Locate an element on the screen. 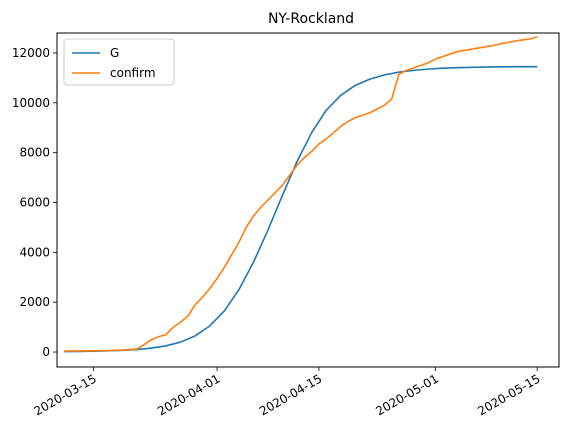  y-axis: 0 2000 4000 6000 8000 10000 12000 is located at coordinates (34, 202).